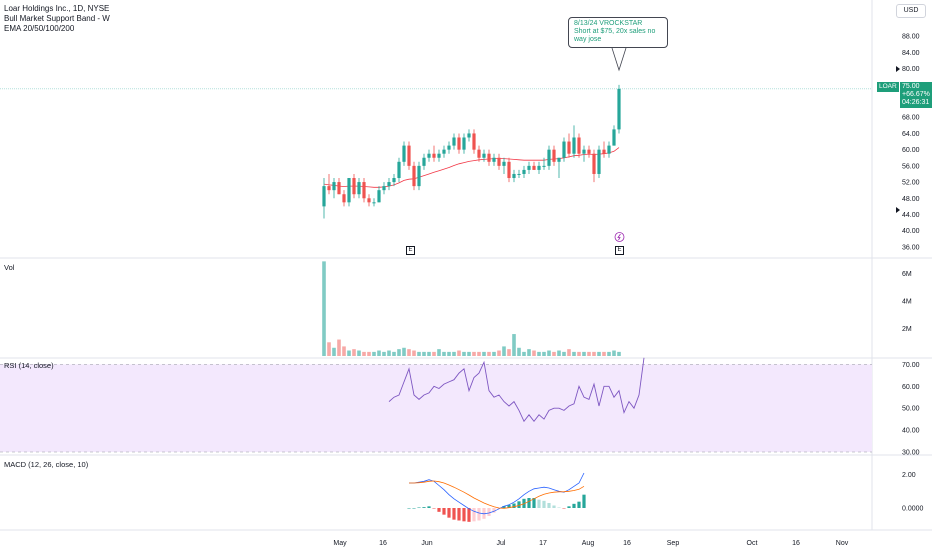  Describe the element at coordinates (752, 543) in the screenshot. I see `time-axis-label: Oct` at that location.